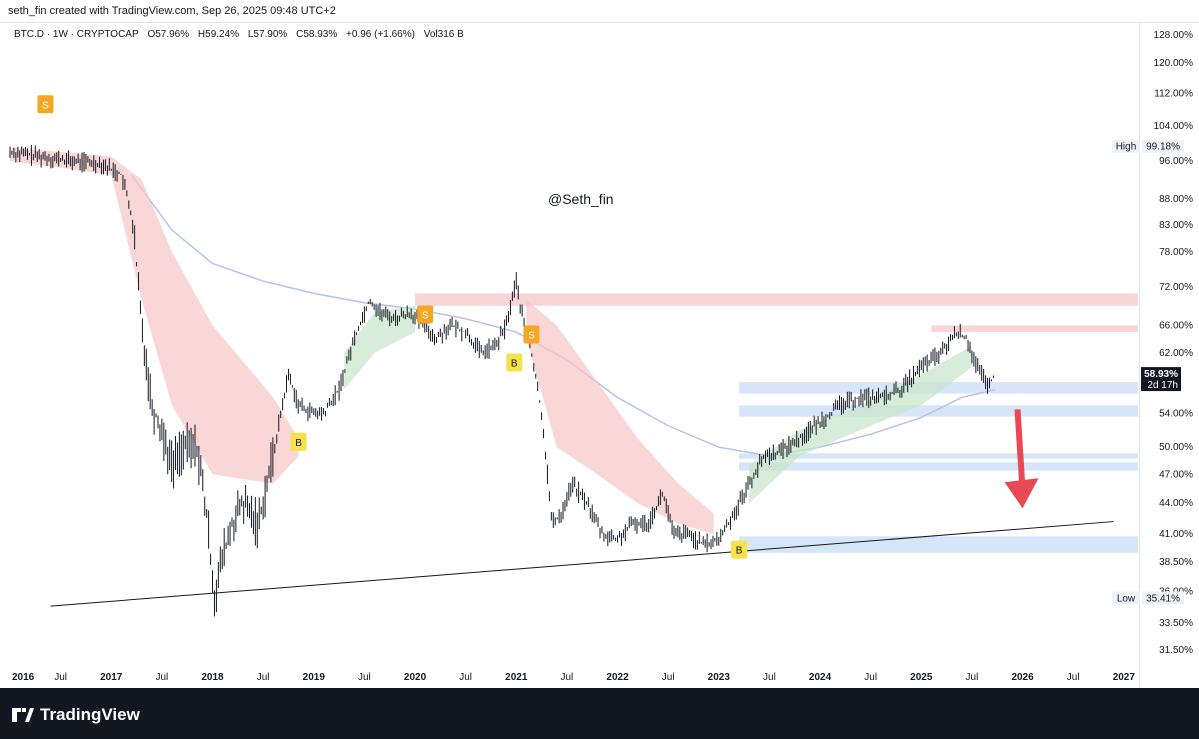 The image size is (1199, 739). What do you see at coordinates (415, 677) in the screenshot?
I see `x-tick-label: 2020` at bounding box center [415, 677].